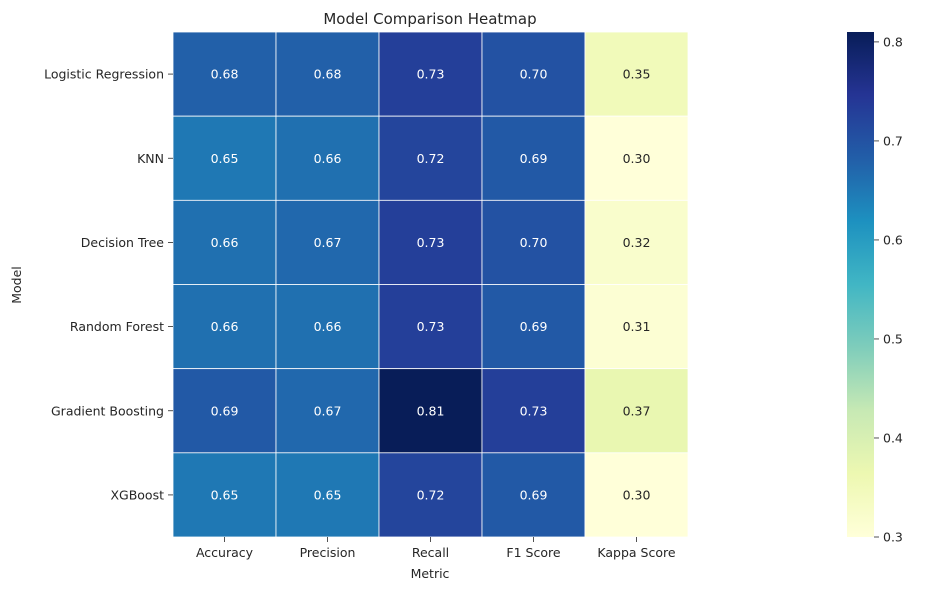 This screenshot has height=590, width=925. I want to click on x-axis-label: Metric, so click(430, 573).